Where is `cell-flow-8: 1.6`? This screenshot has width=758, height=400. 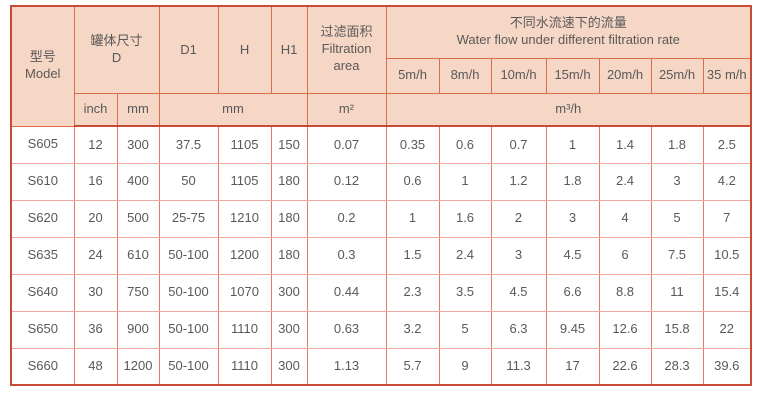
cell-flow-8: 1.6 is located at coordinates (465, 218).